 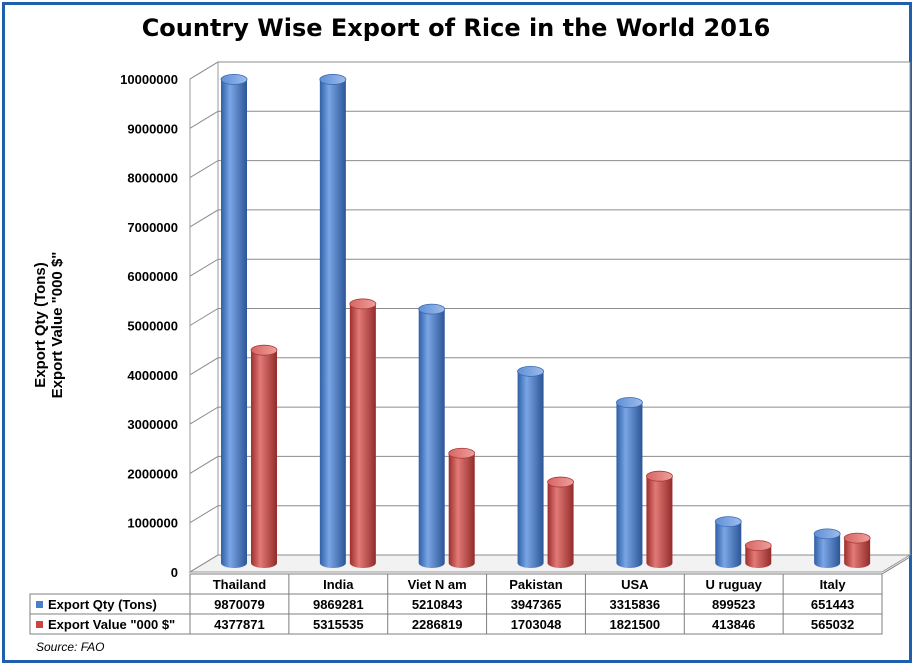 I want to click on data-label: 5315535, so click(x=338, y=624).